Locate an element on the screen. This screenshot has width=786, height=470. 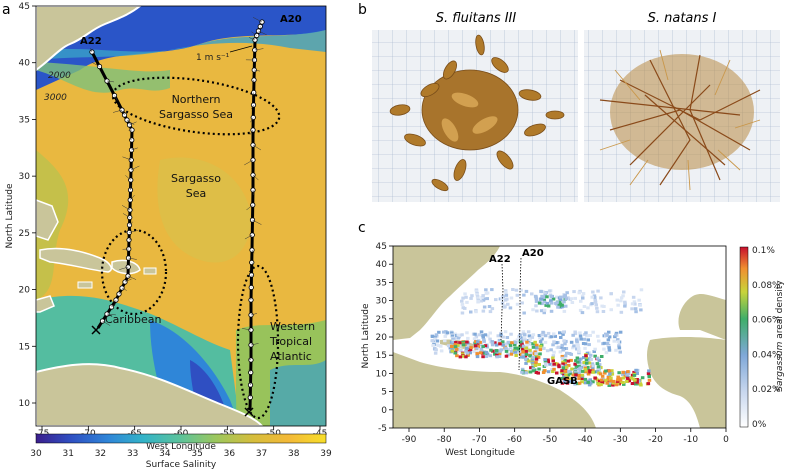
velocity-scale-arrow is located at coordinates (241, 49).